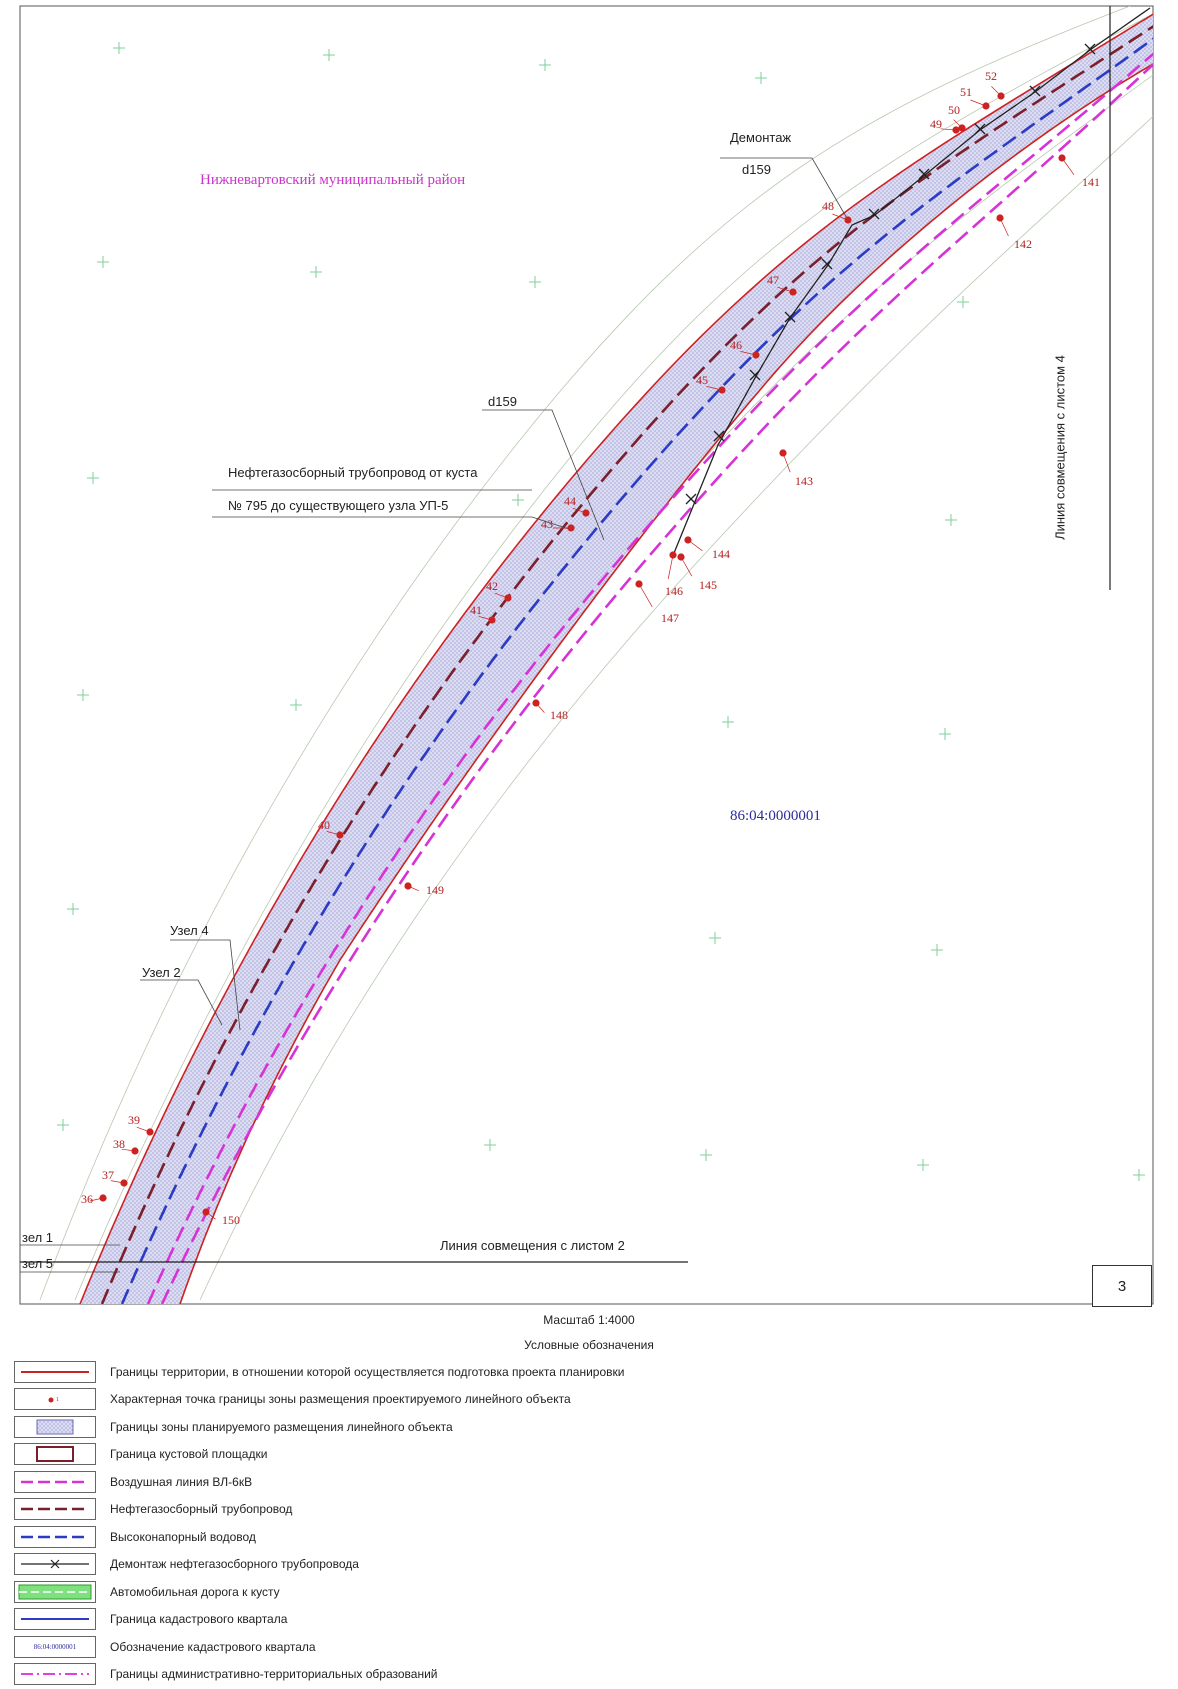 This screenshot has width=1178, height=1689. Describe the element at coordinates (756, 169) in the screenshot. I see `callout-d159-top: d159` at that location.